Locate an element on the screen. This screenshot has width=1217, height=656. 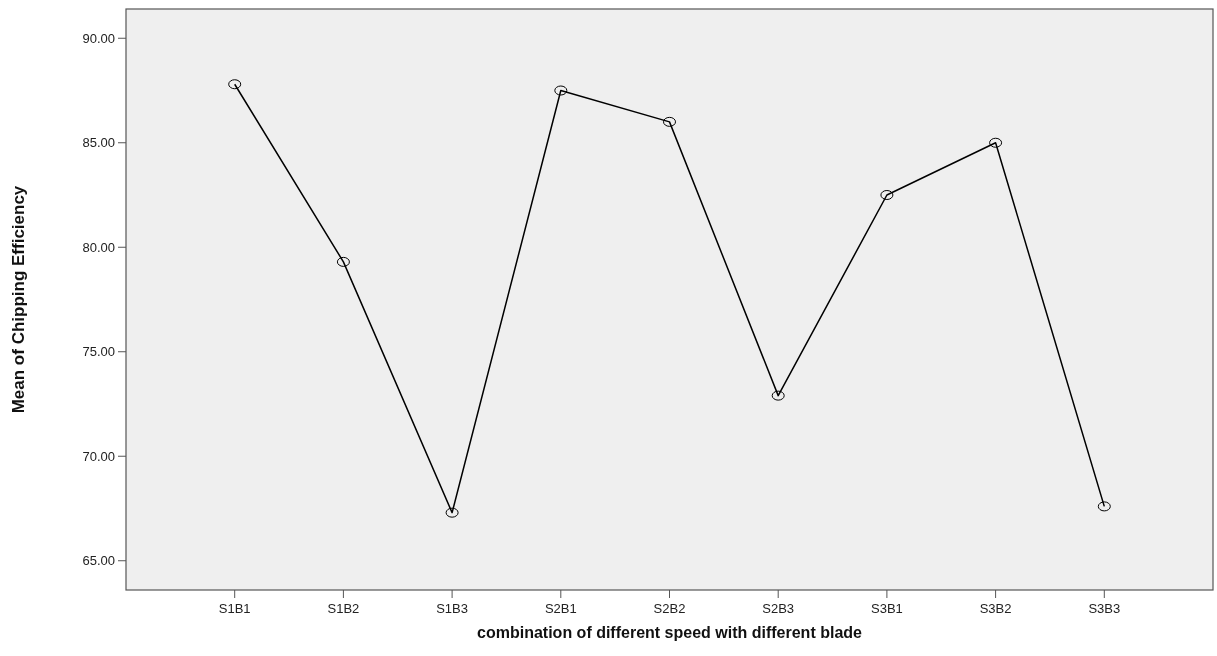
y-tick-label: 70.00 is located at coordinates (98, 456).